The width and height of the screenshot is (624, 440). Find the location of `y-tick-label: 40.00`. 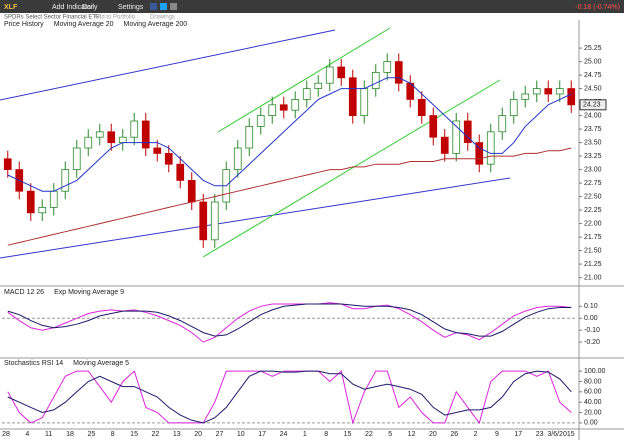

y-tick-label: 40.00 is located at coordinates (593, 402).